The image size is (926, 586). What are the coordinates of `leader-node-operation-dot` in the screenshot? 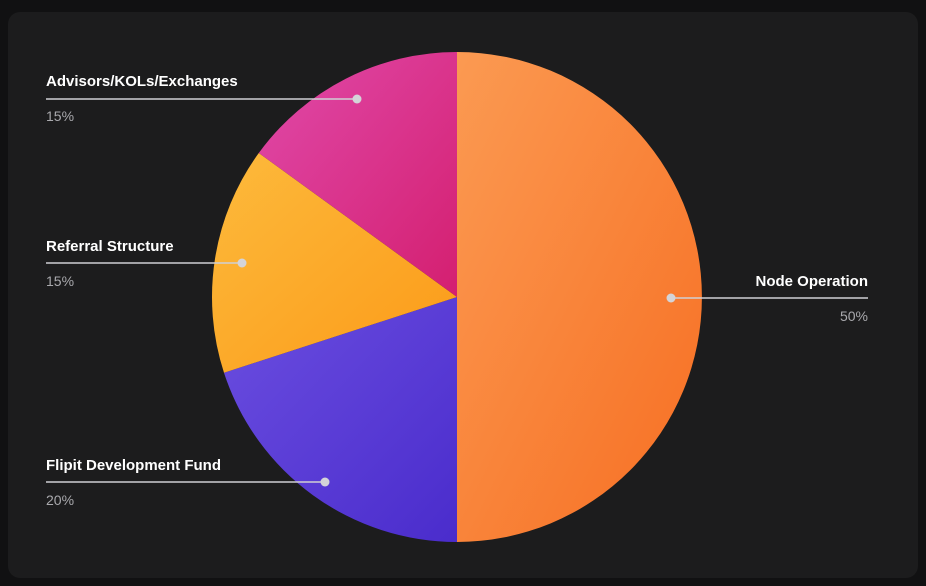 It's located at (671, 298).